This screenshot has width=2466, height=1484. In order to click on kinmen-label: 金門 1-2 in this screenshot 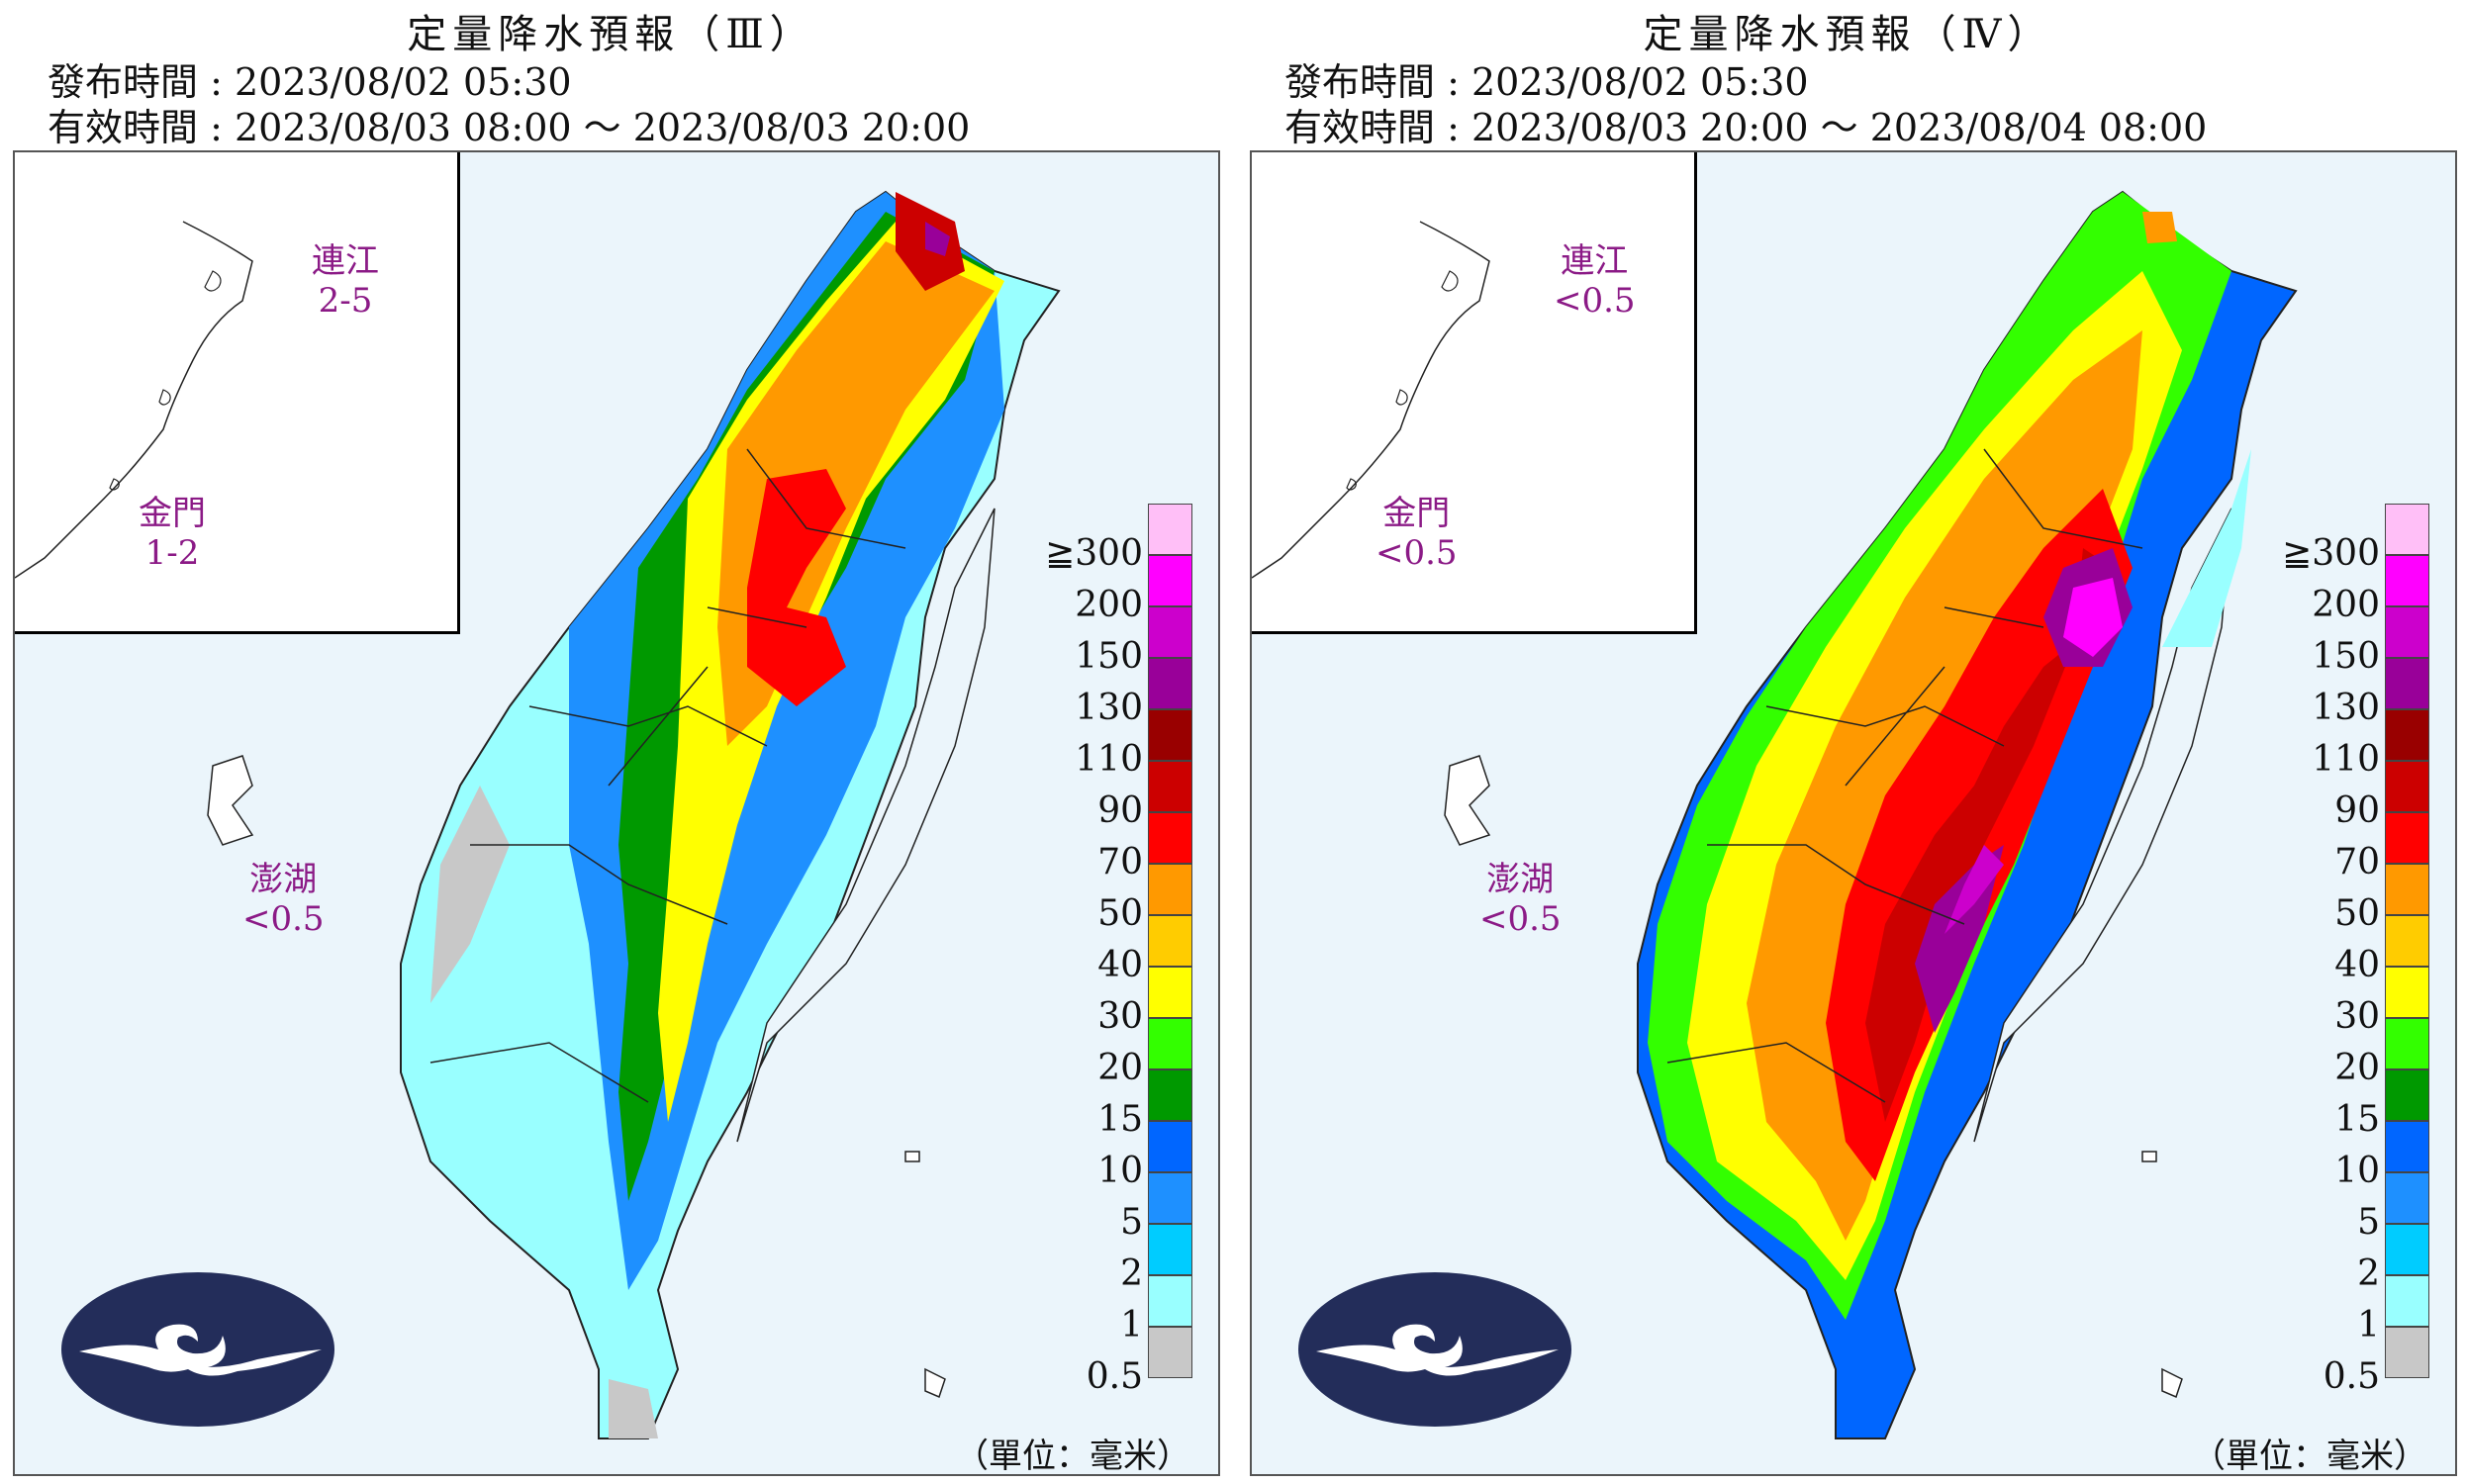, I will do `click(173, 533)`.